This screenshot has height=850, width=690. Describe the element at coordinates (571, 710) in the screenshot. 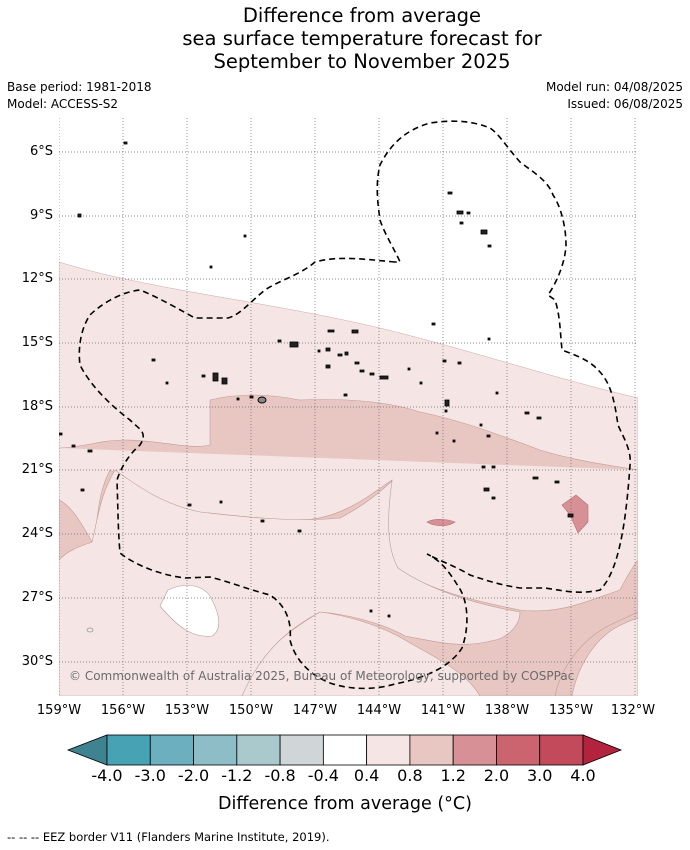

I see `lon-label-135w: 135°W` at that location.